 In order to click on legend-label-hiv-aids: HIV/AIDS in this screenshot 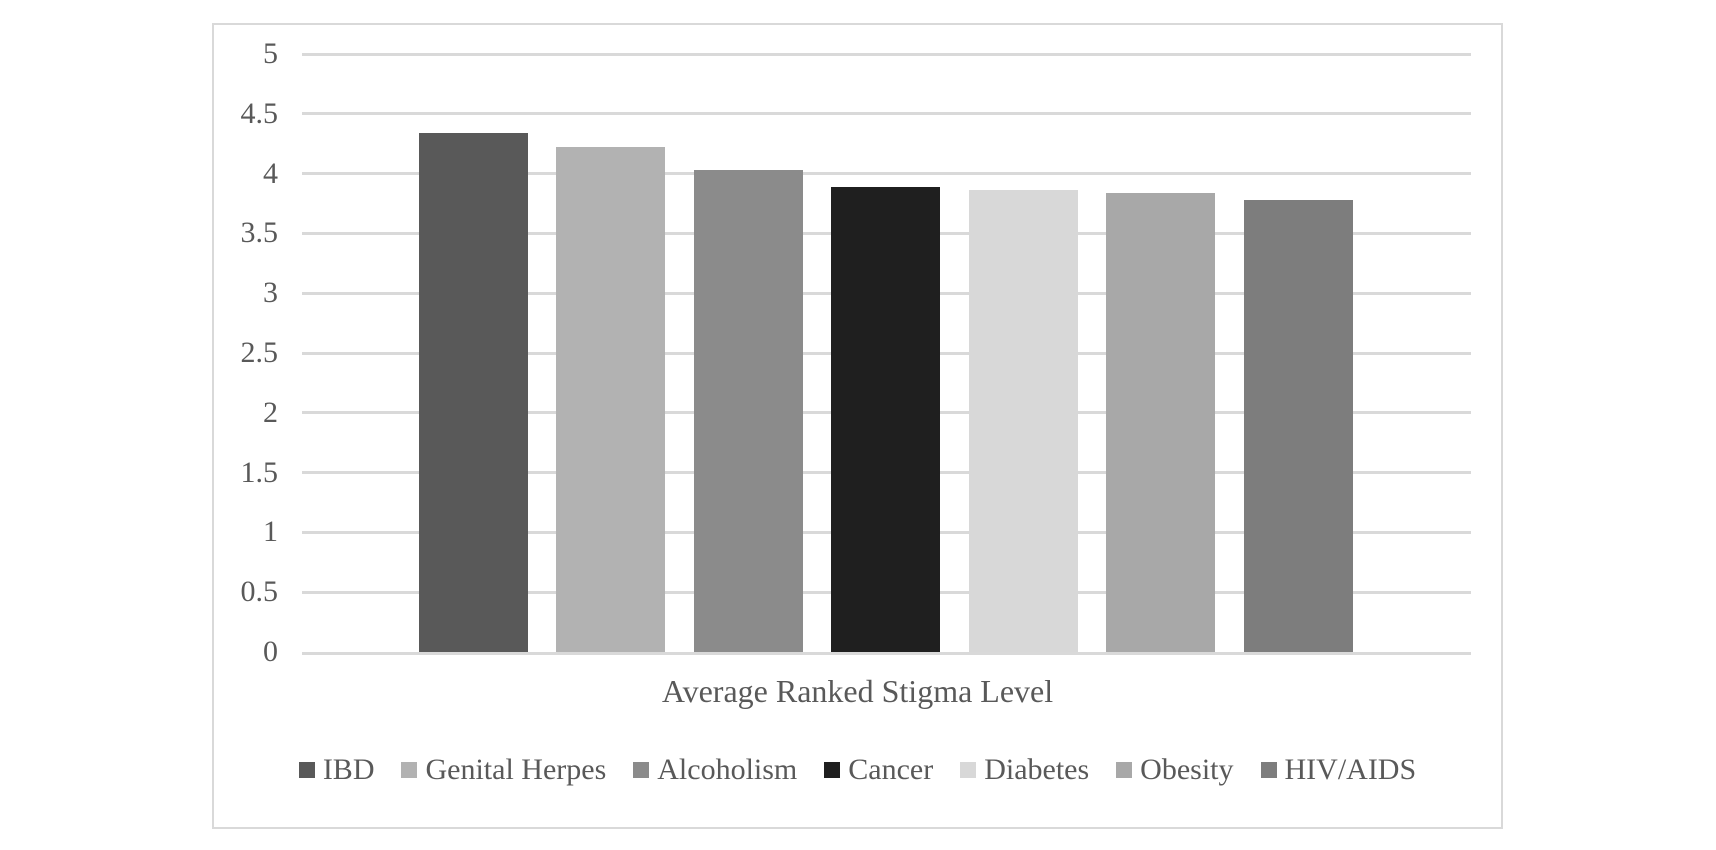, I will do `click(1350, 769)`.